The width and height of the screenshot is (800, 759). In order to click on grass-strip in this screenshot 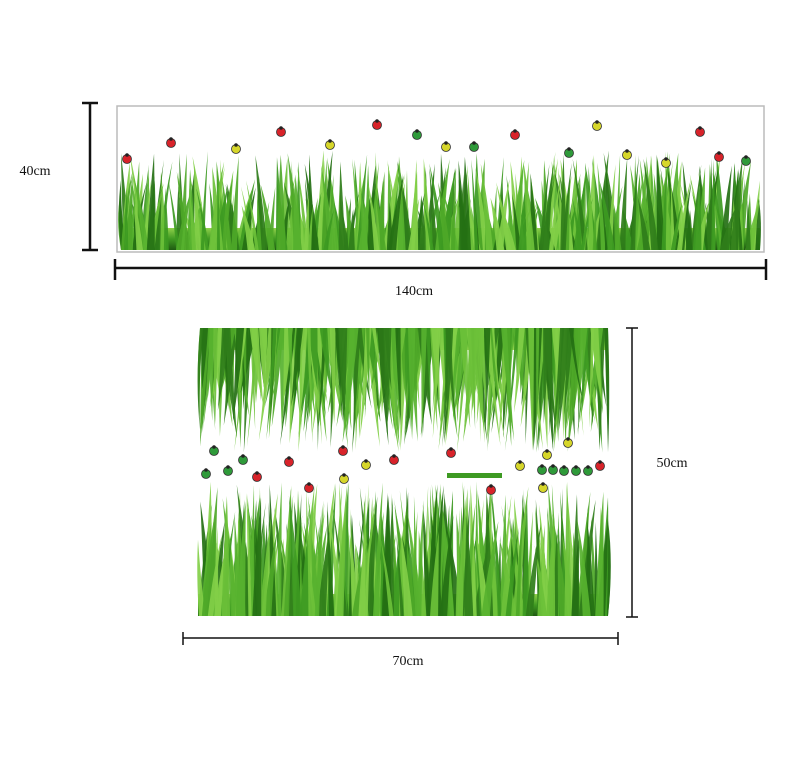, I will do `click(474, 475)`.